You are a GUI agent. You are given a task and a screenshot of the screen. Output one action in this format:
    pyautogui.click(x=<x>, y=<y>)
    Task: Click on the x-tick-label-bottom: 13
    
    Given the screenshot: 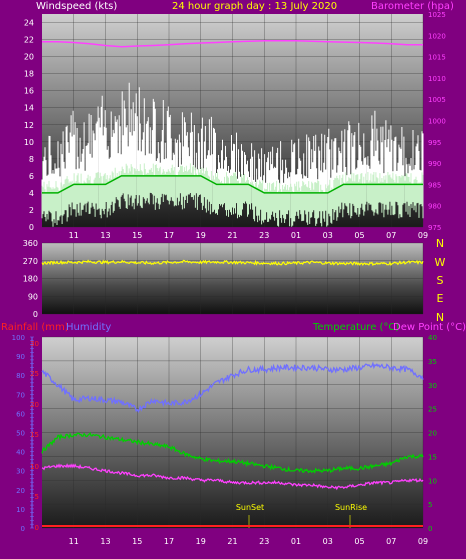 What is the action you would take?
    pyautogui.click(x=105, y=541)
    